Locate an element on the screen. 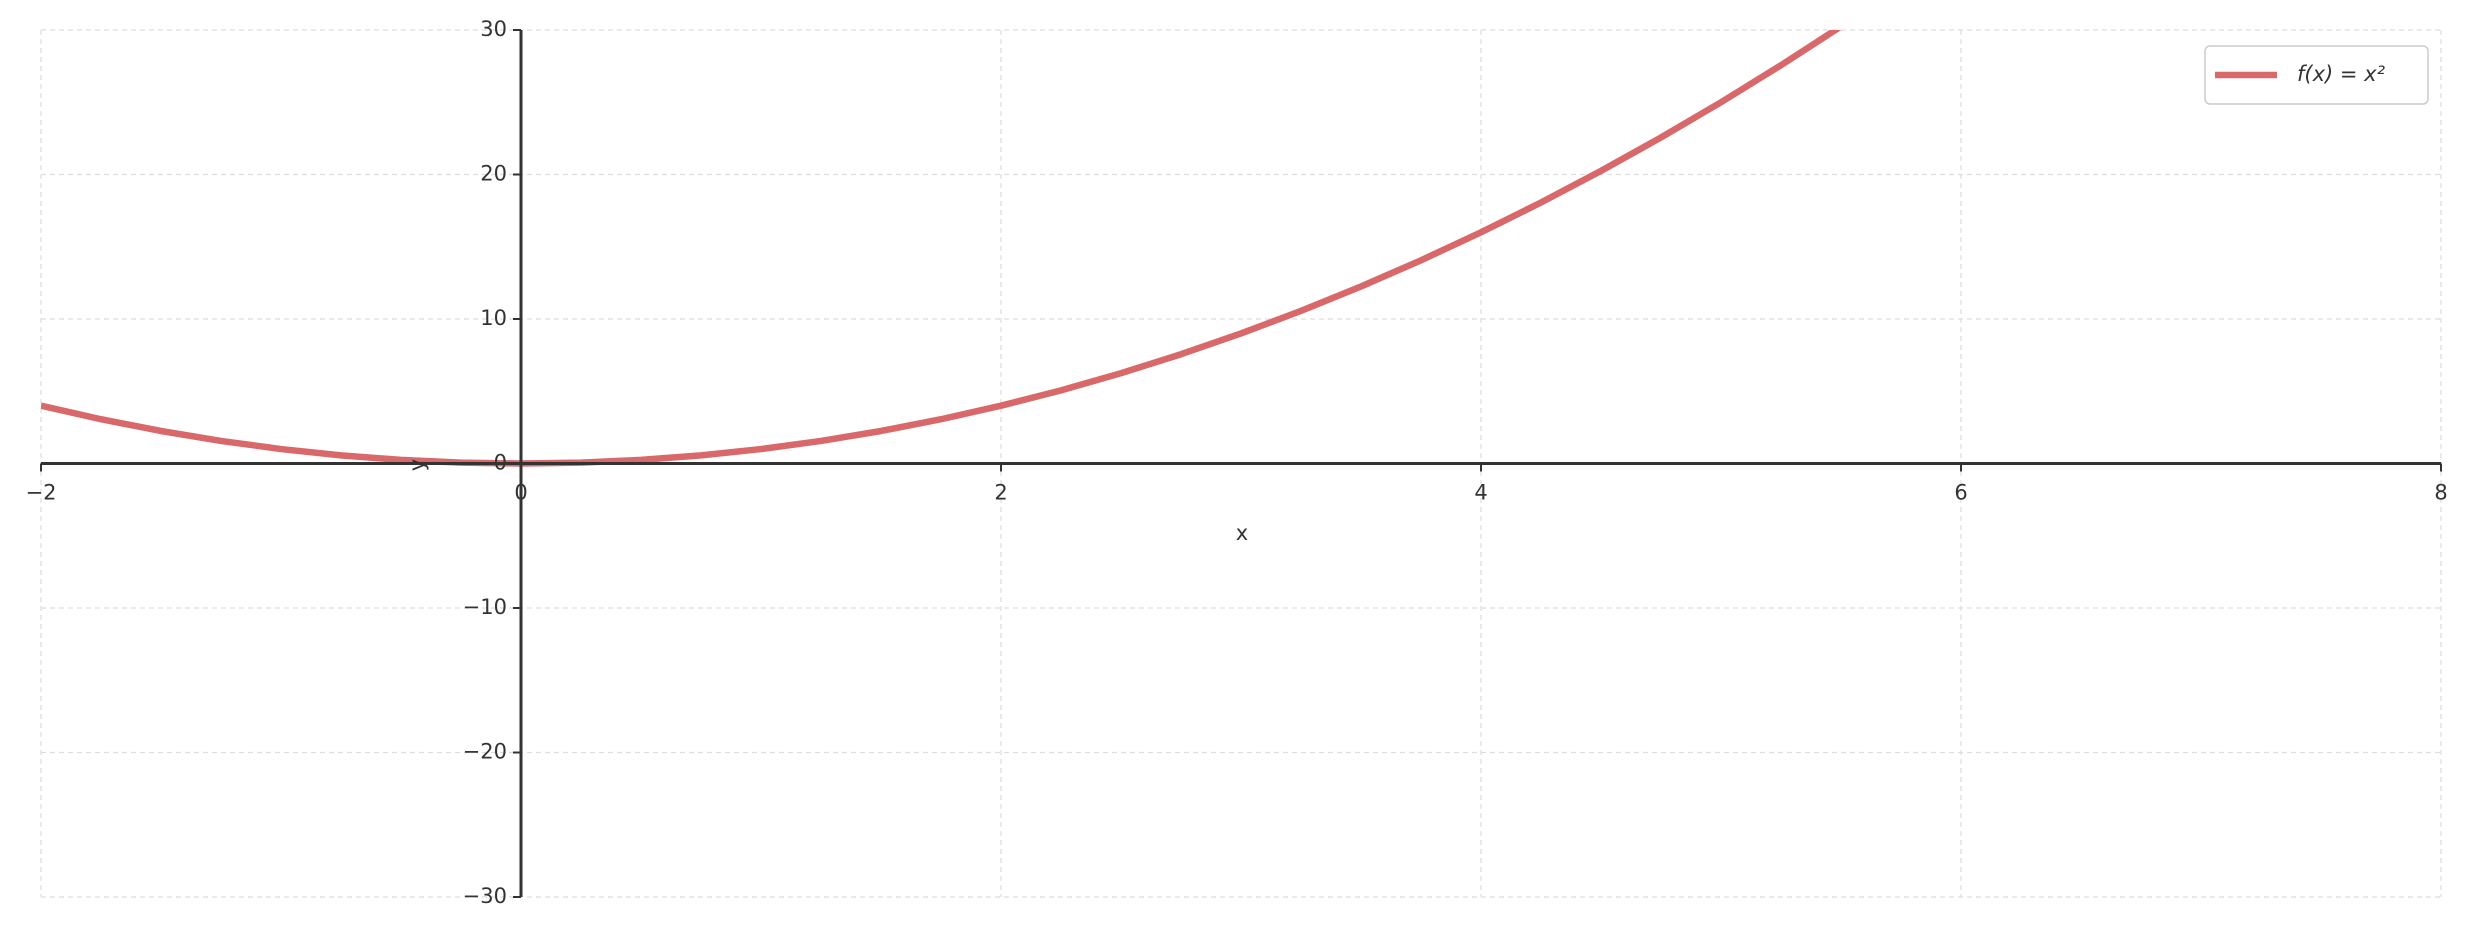 This screenshot has width=2471, height=933. y-tick-label: 20 is located at coordinates (493, 174).